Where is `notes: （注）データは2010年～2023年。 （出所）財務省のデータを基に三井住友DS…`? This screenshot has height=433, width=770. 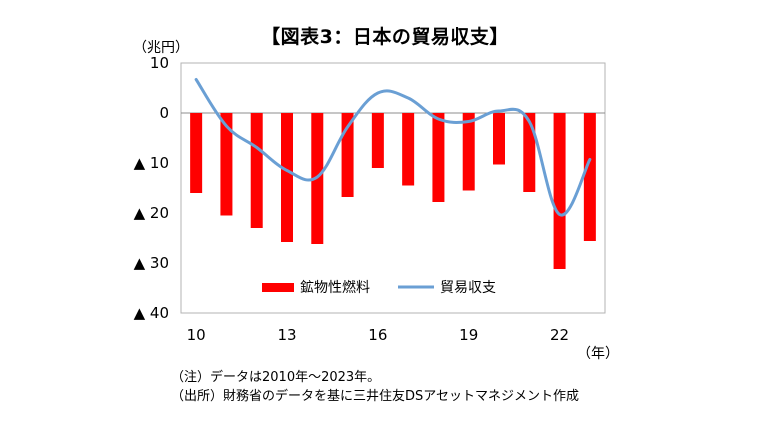 notes: （注）データは2010年～2023年。 （出所）財務省のデータを基に三井住友DS… is located at coordinates (375, 387).